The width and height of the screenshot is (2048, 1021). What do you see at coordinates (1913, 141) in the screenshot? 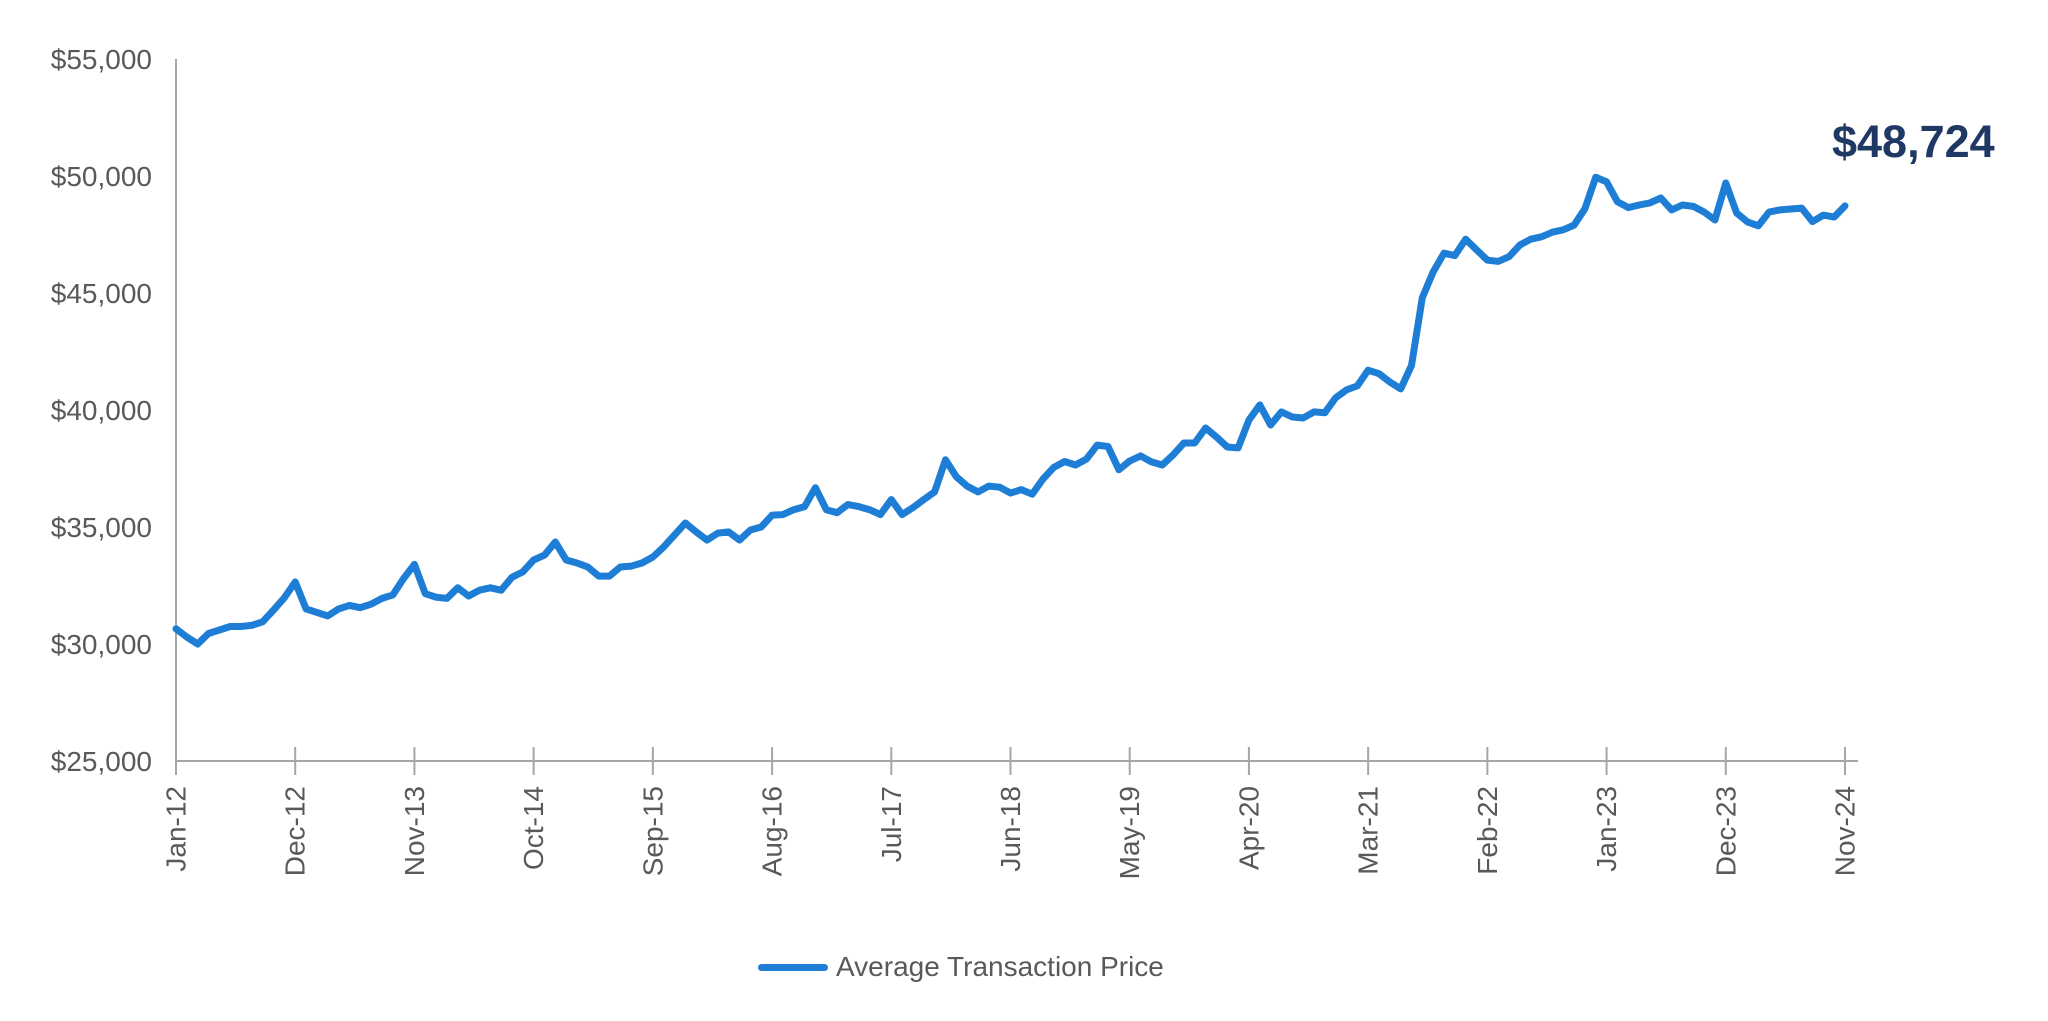
I see `latest-value-label: $48,724` at bounding box center [1913, 141].